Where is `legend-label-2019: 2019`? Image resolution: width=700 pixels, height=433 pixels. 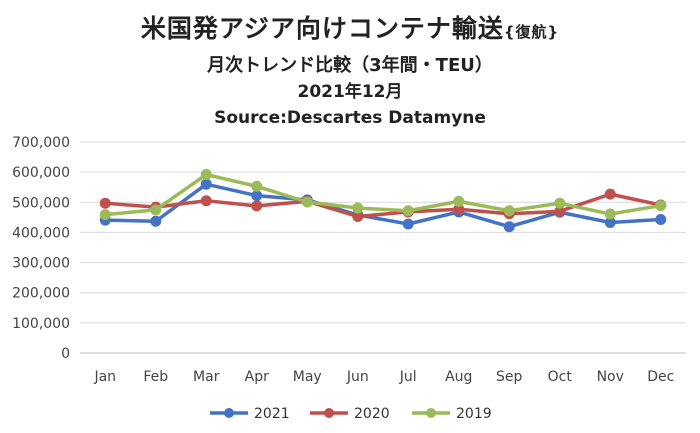
legend-label-2019: 2019 is located at coordinates (474, 414).